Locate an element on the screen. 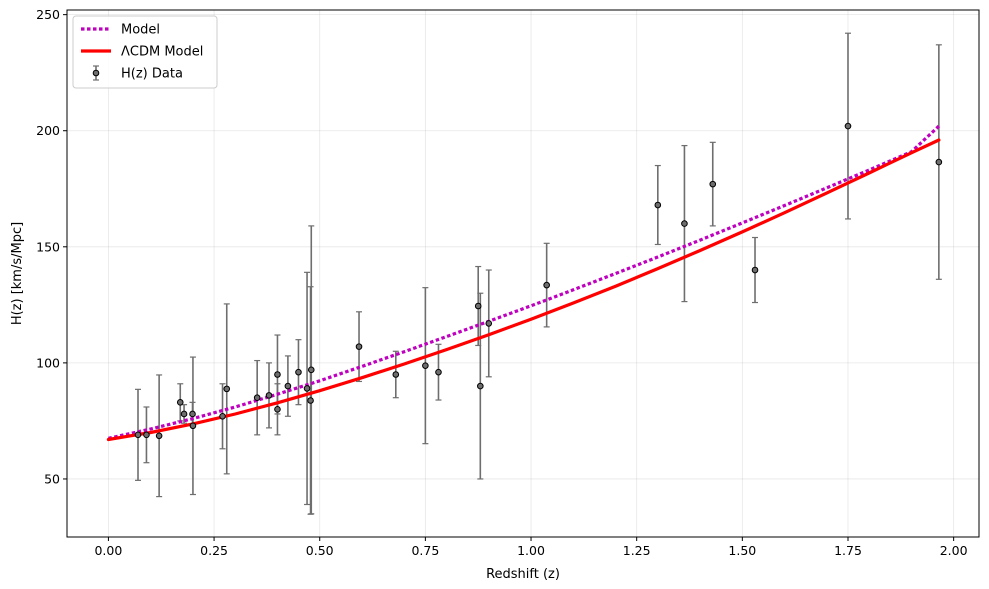  y-tick-label: 150 is located at coordinates (48, 246).